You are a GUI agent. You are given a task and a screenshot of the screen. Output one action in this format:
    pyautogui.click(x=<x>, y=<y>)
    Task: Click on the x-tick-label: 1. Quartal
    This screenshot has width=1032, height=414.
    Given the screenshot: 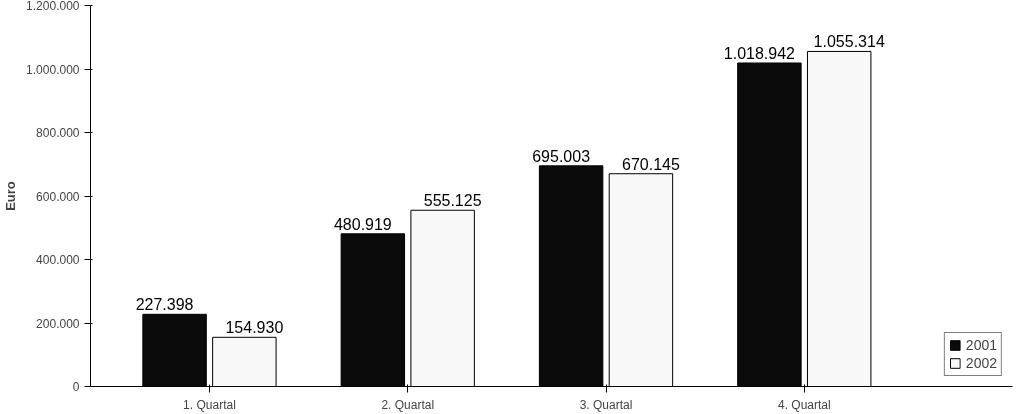 What is the action you would take?
    pyautogui.click(x=209, y=404)
    